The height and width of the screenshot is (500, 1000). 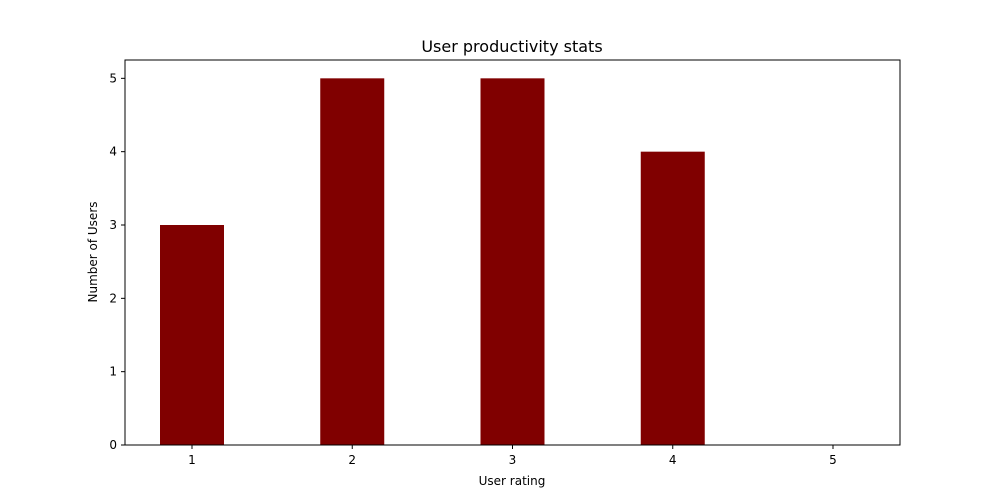 I want to click on y-tick-label-4: 4, so click(x=113, y=152).